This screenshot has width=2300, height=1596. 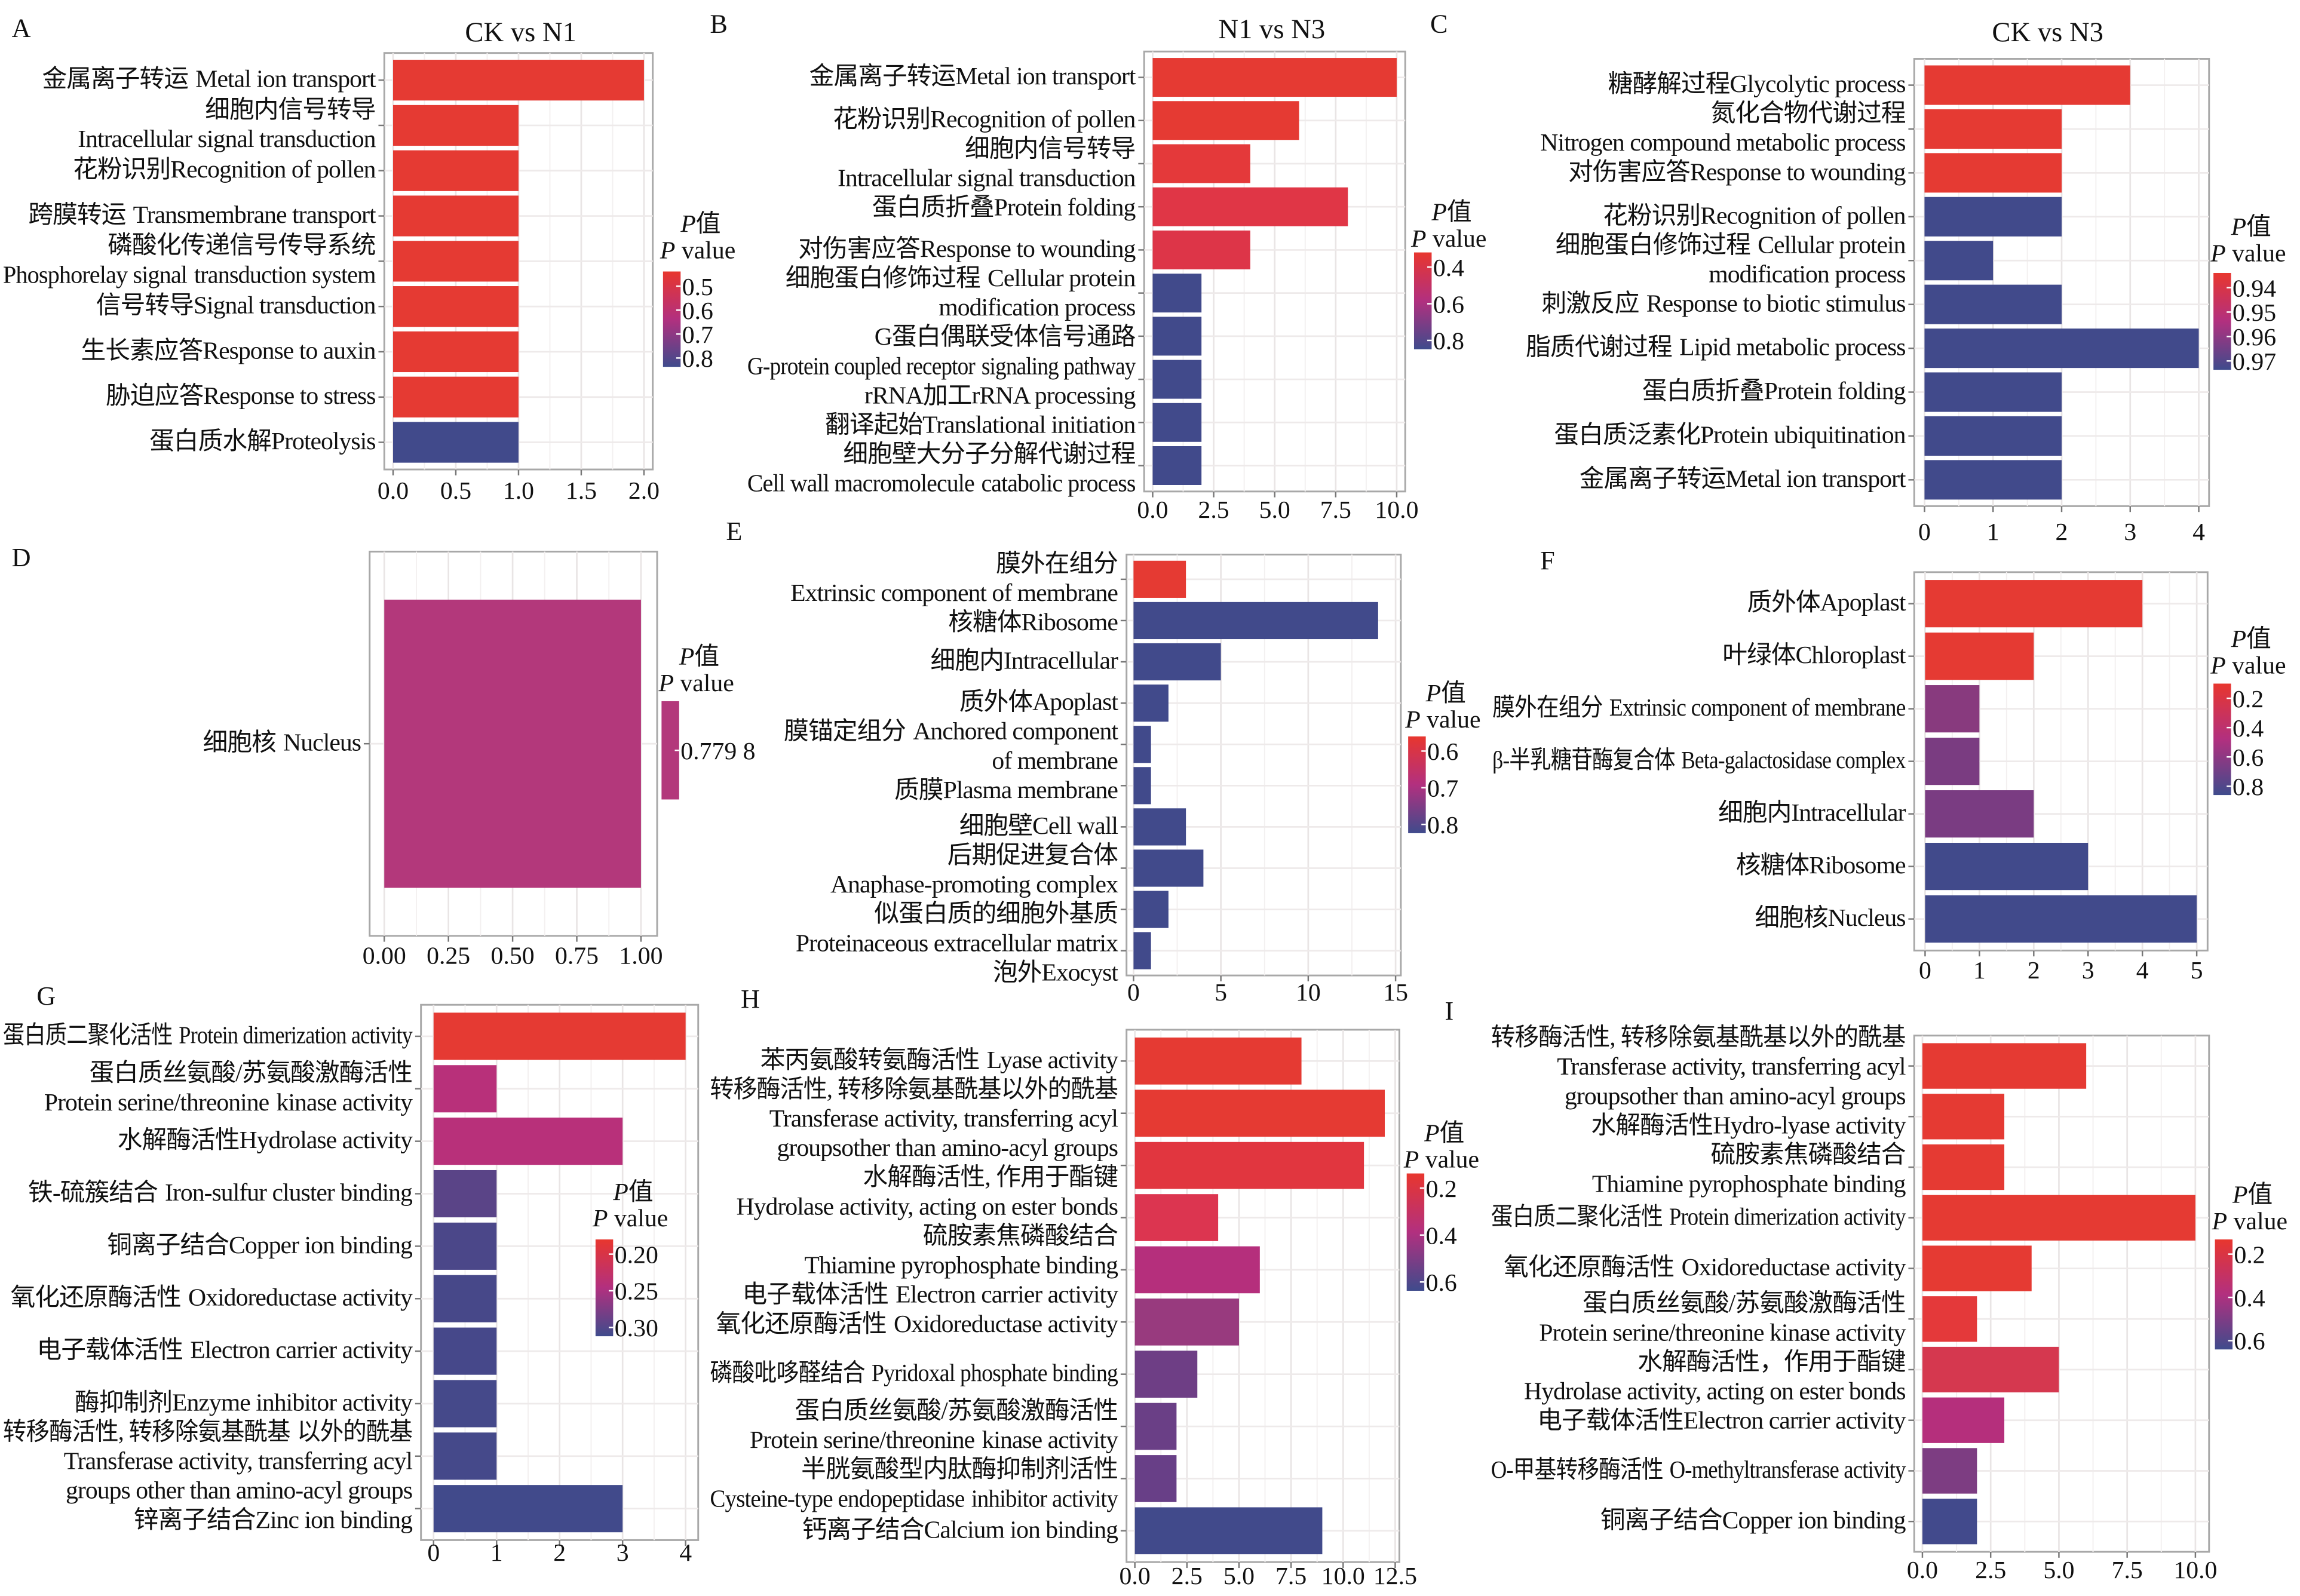 I want to click on legend-title-en: P value, so click(x=697, y=250).